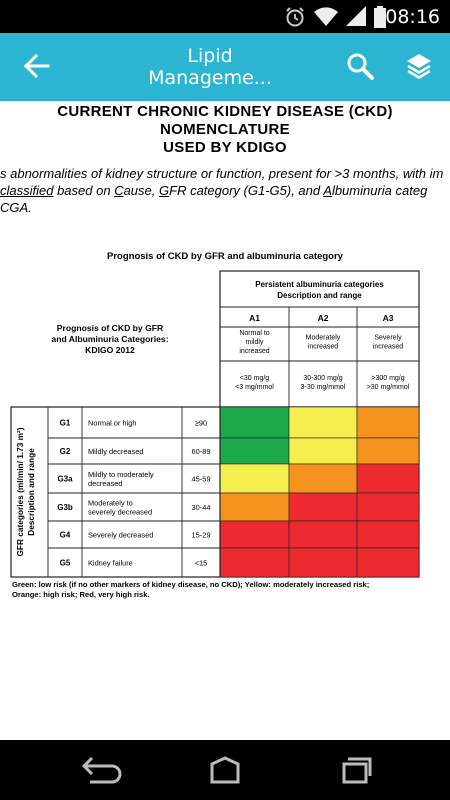 This screenshot has width=450, height=800. What do you see at coordinates (388, 387) in the screenshot?
I see `a-category-range: >30 mg/mmol` at bounding box center [388, 387].